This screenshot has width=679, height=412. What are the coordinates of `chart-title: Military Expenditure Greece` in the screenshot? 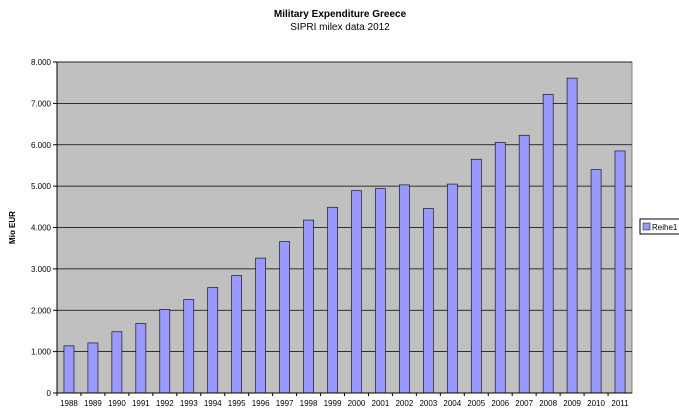 It's located at (340, 14).